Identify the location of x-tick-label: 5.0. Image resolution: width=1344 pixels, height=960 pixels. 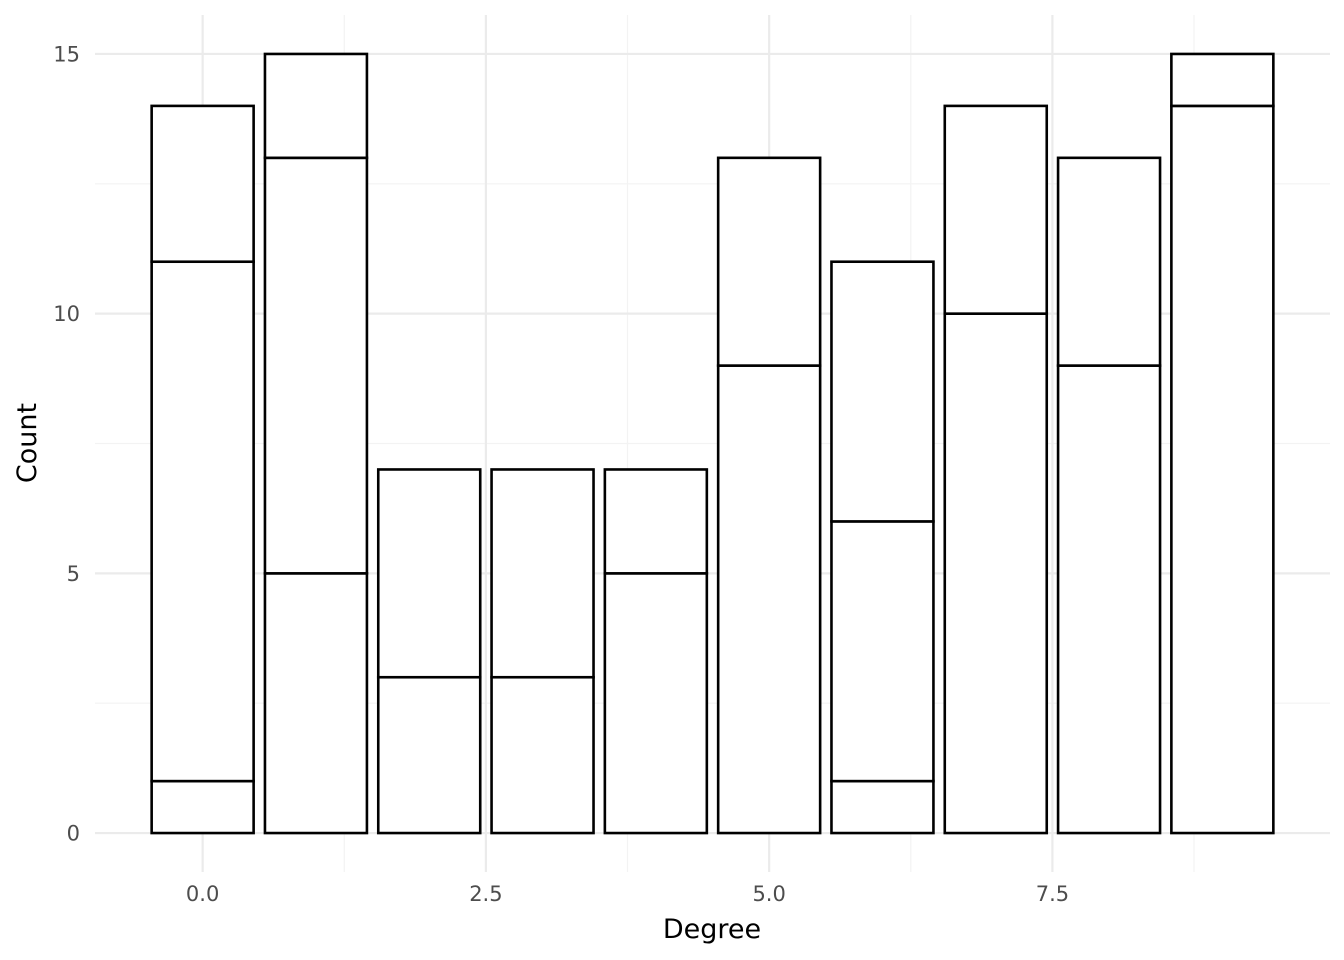
(768, 894).